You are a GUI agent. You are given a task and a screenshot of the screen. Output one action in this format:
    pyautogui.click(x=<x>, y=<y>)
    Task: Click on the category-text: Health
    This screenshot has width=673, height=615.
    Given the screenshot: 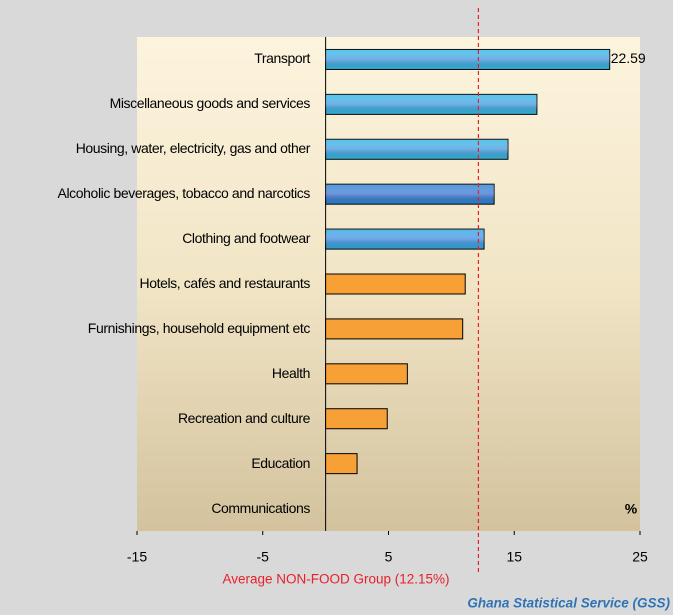 What is the action you would take?
    pyautogui.click(x=290, y=372)
    